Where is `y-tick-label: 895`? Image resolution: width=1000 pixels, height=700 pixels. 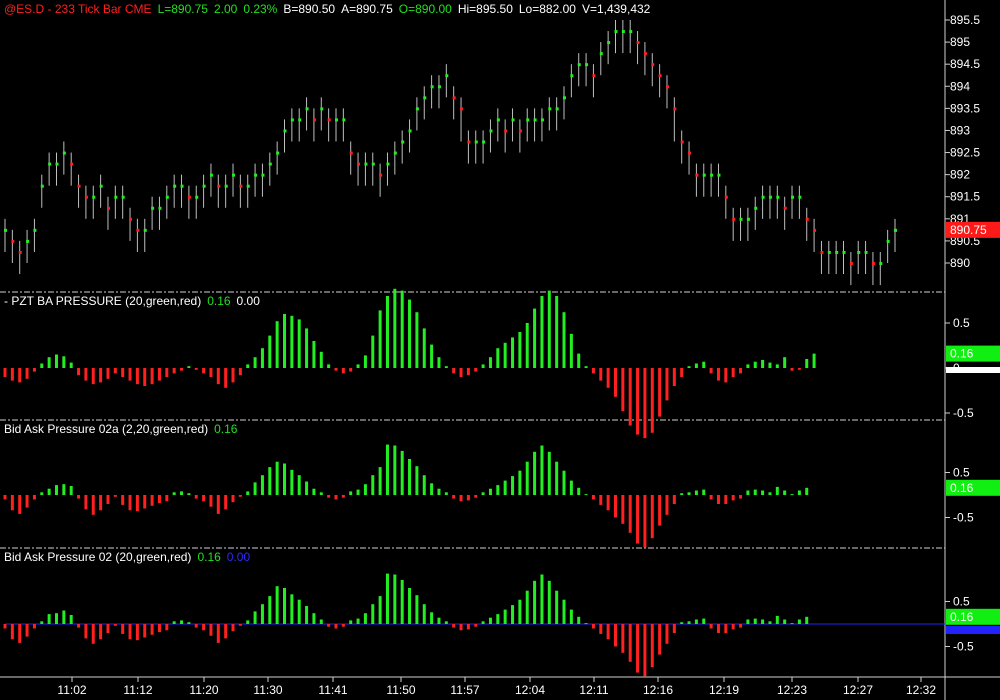 y-tick-label: 895 is located at coordinates (960, 42).